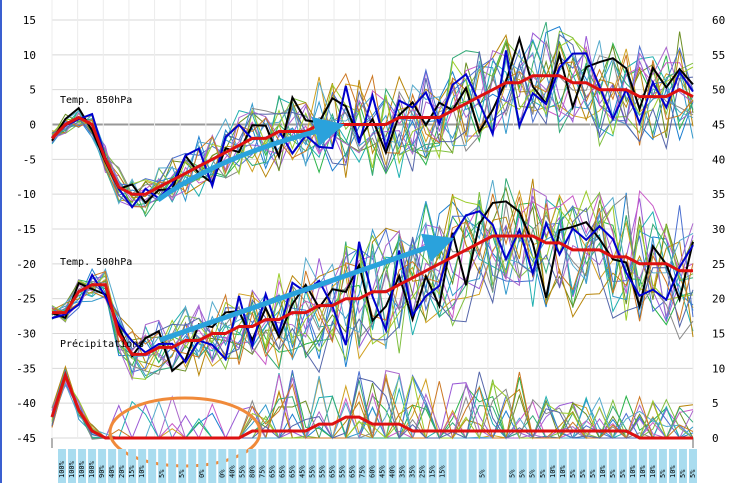 Image resolution: width=741 pixels, height=483 pixels. Describe the element at coordinates (718, 229) in the screenshot. I see `right-tick-label: 30` at that location.